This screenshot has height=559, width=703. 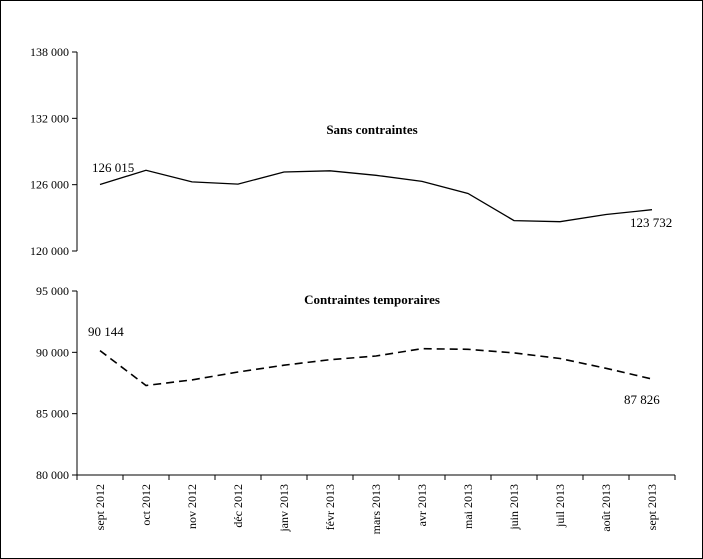 What do you see at coordinates (422, 505) in the screenshot?
I see `x-tick-label-7: avr 2013` at bounding box center [422, 505].